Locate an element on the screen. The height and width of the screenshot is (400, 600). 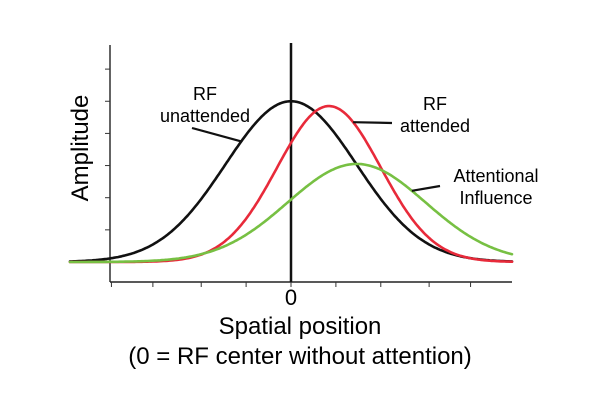
series-attended-label-line: RF is located at coordinates (435, 104).